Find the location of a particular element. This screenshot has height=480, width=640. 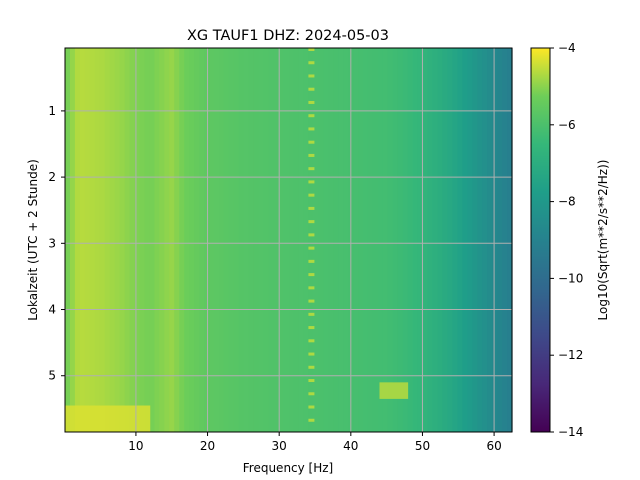

colorbar-tick-label: −6 is located at coordinates (567, 125).